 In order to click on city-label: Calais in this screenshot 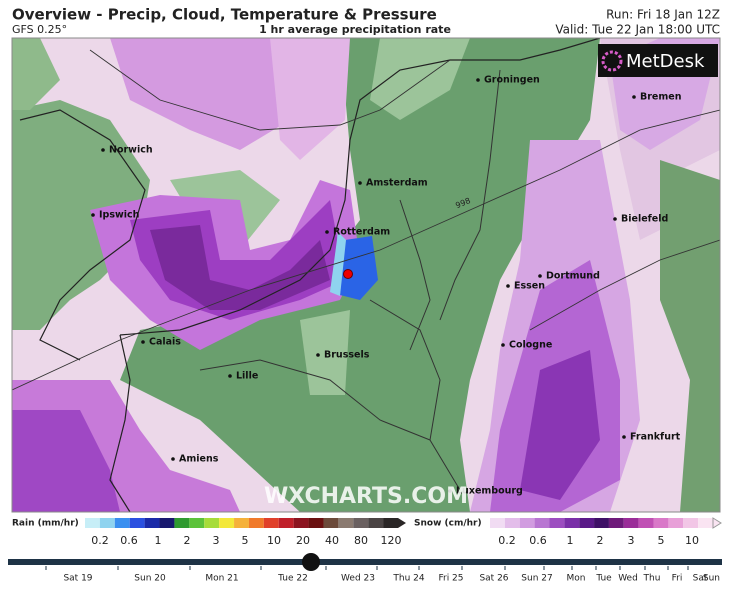, I will do `click(165, 342)`.